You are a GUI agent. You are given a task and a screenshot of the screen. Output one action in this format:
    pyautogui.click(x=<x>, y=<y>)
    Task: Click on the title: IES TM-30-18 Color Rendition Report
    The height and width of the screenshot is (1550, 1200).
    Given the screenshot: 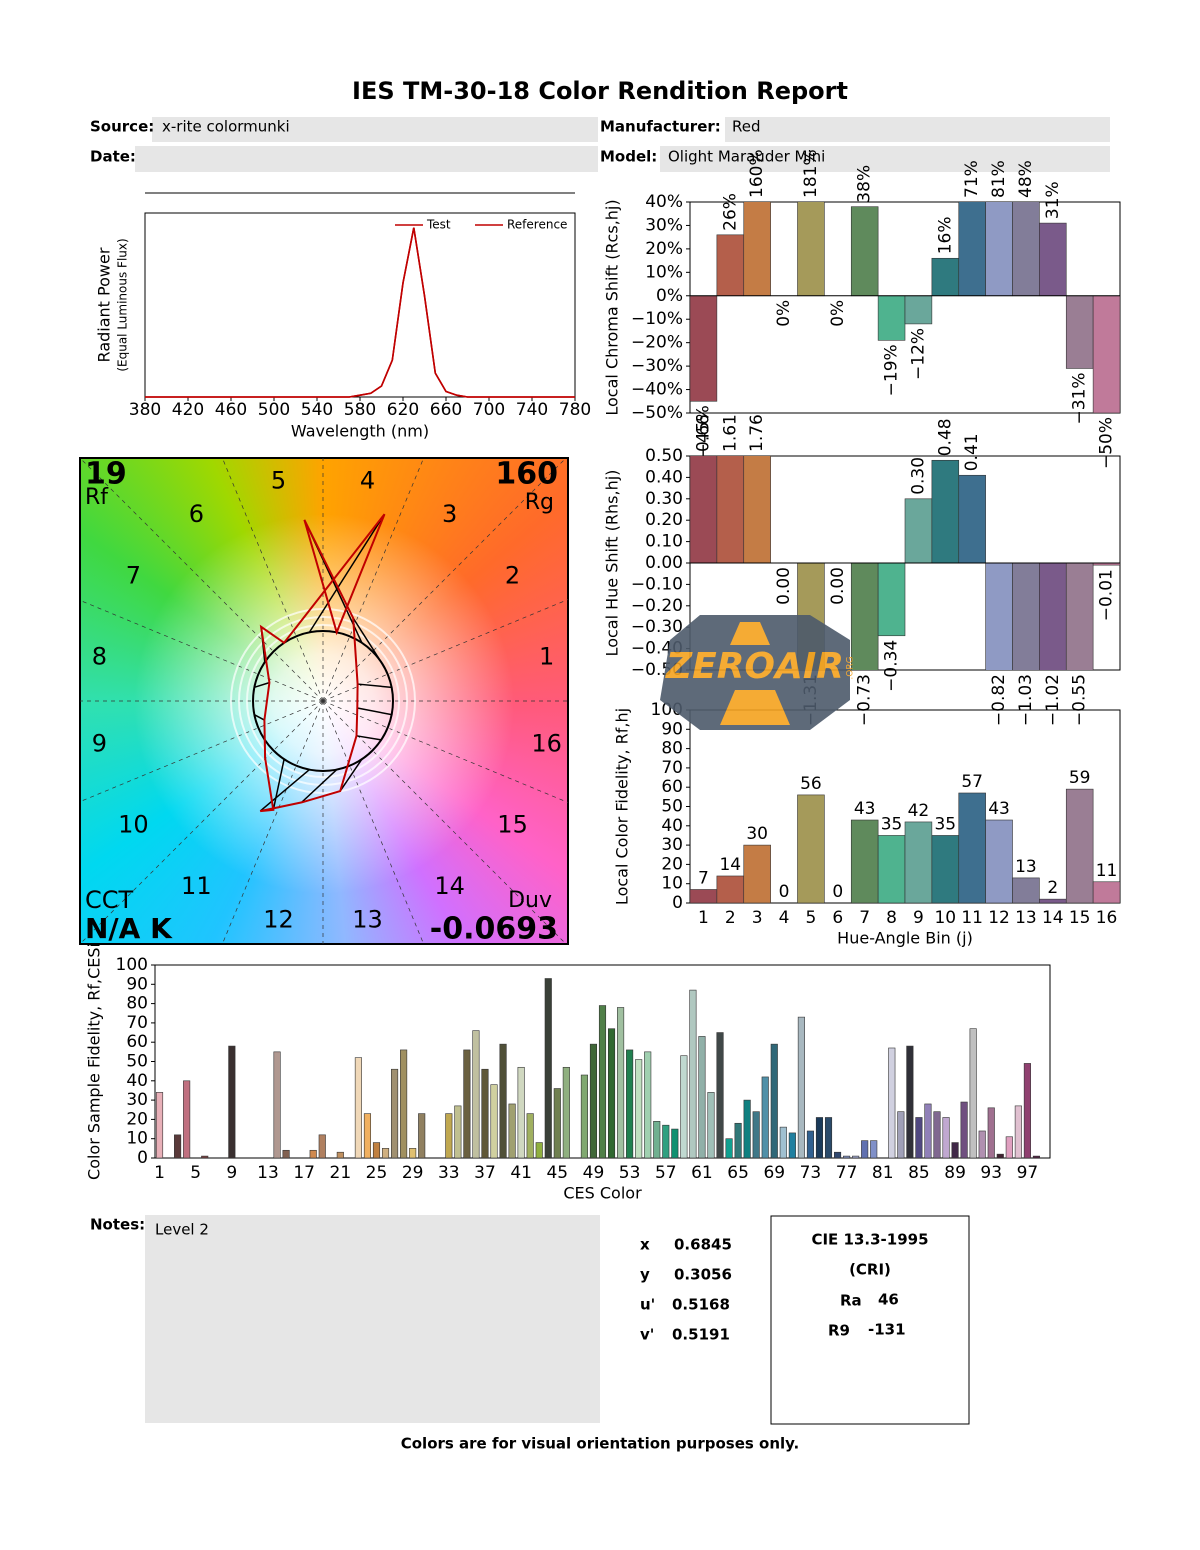 What is the action you would take?
    pyautogui.click(x=600, y=91)
    